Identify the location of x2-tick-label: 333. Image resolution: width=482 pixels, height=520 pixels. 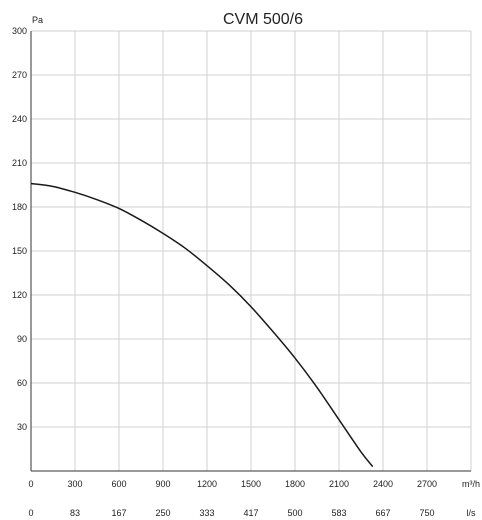
(206, 513).